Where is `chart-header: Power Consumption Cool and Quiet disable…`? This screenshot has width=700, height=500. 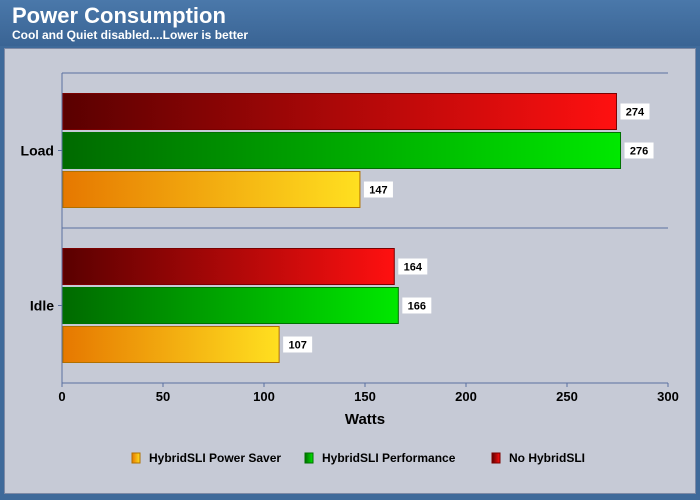
chart-header: Power Consumption Cool and Quiet disable… is located at coordinates (350, 23).